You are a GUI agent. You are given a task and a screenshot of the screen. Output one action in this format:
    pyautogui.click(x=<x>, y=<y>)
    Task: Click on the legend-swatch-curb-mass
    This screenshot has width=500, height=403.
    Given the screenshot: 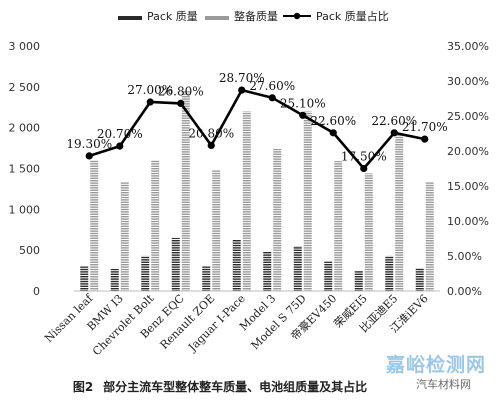 What is the action you would take?
    pyautogui.click(x=217, y=18)
    